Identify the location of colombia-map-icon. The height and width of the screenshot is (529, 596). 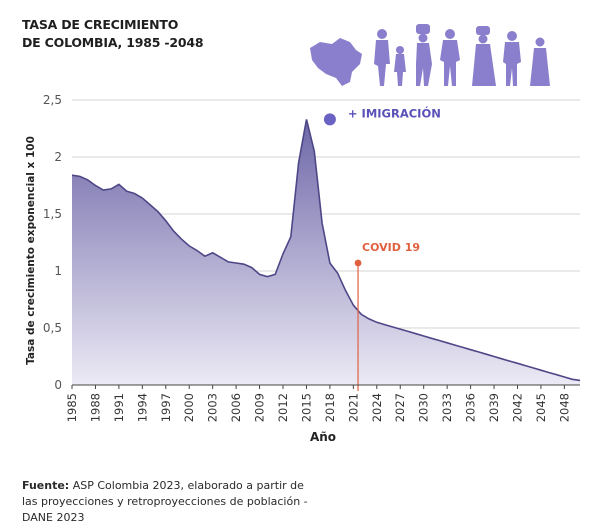
(336, 62).